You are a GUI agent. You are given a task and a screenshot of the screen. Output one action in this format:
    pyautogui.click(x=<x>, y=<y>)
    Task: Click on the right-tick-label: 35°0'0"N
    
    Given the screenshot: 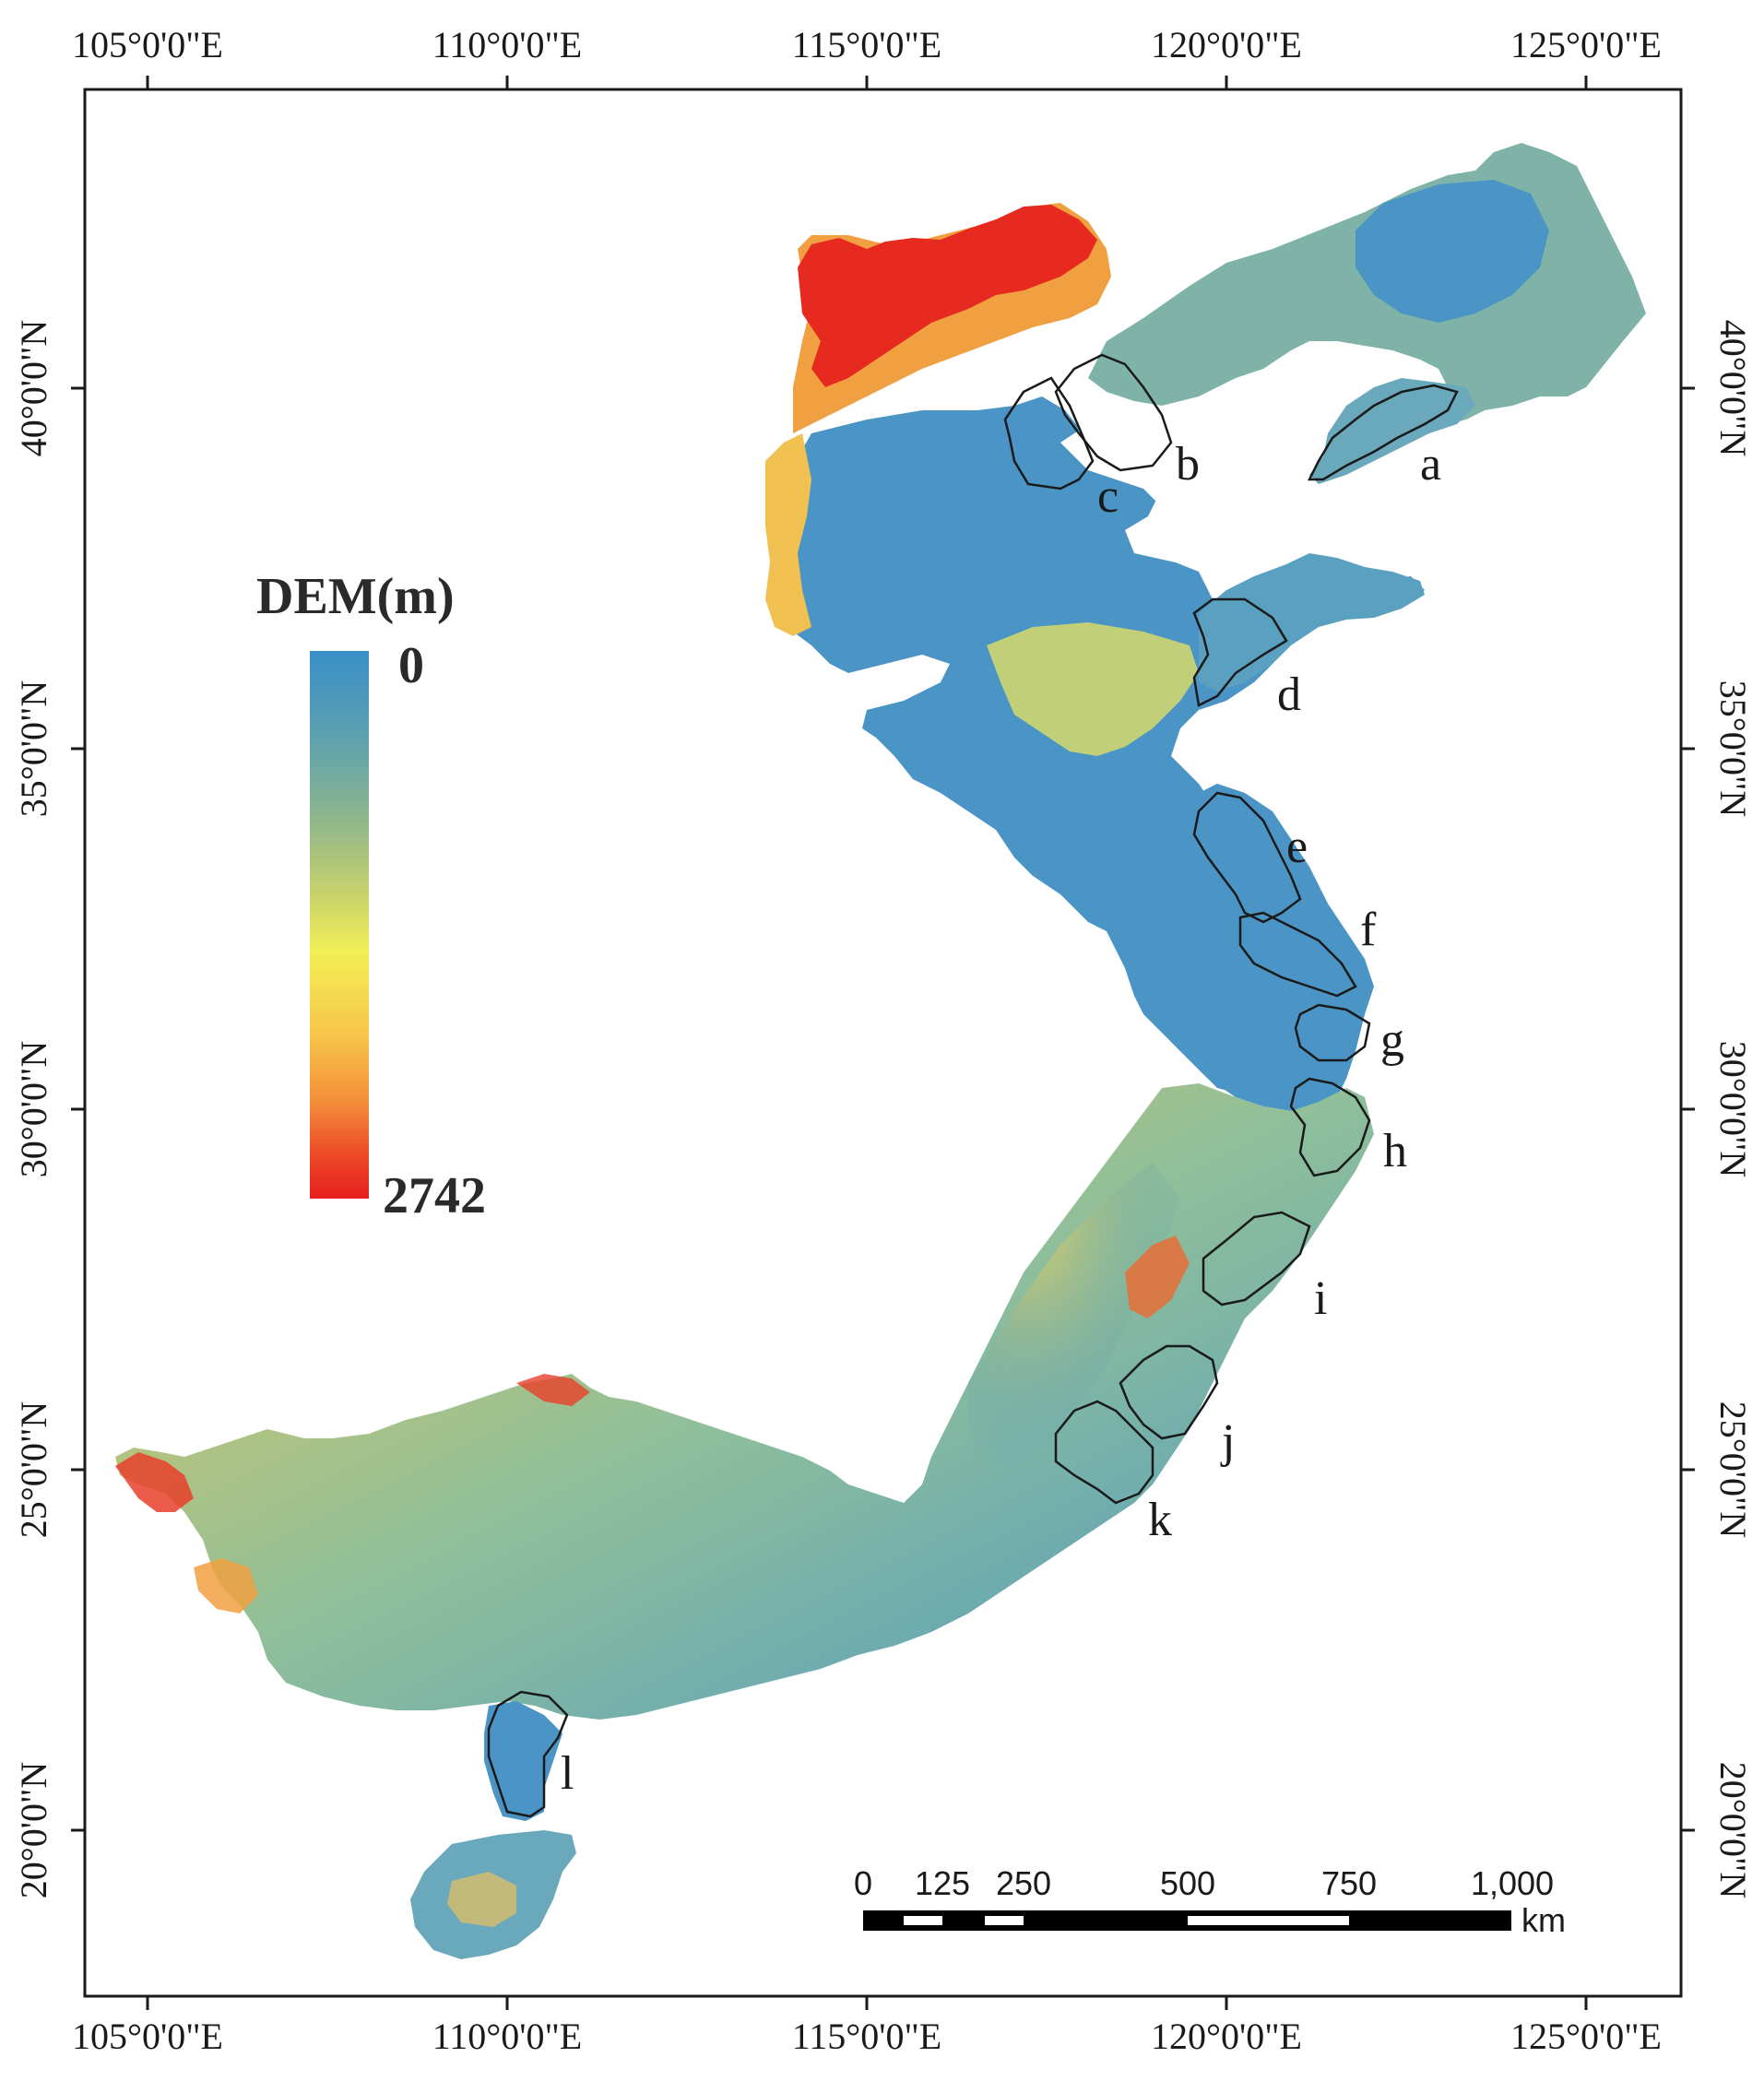 What is the action you would take?
    pyautogui.click(x=1733, y=749)
    